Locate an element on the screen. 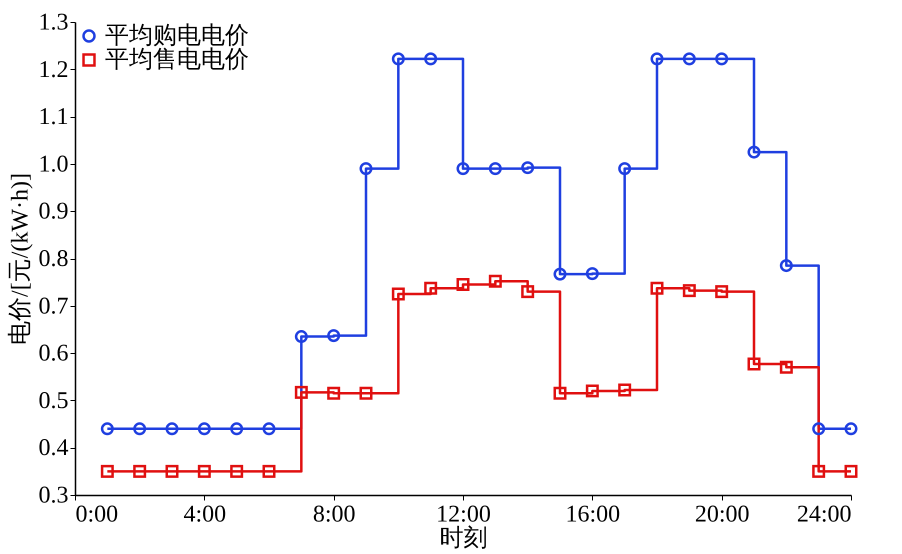  y-tick-label: 0.7 is located at coordinates (53, 306).